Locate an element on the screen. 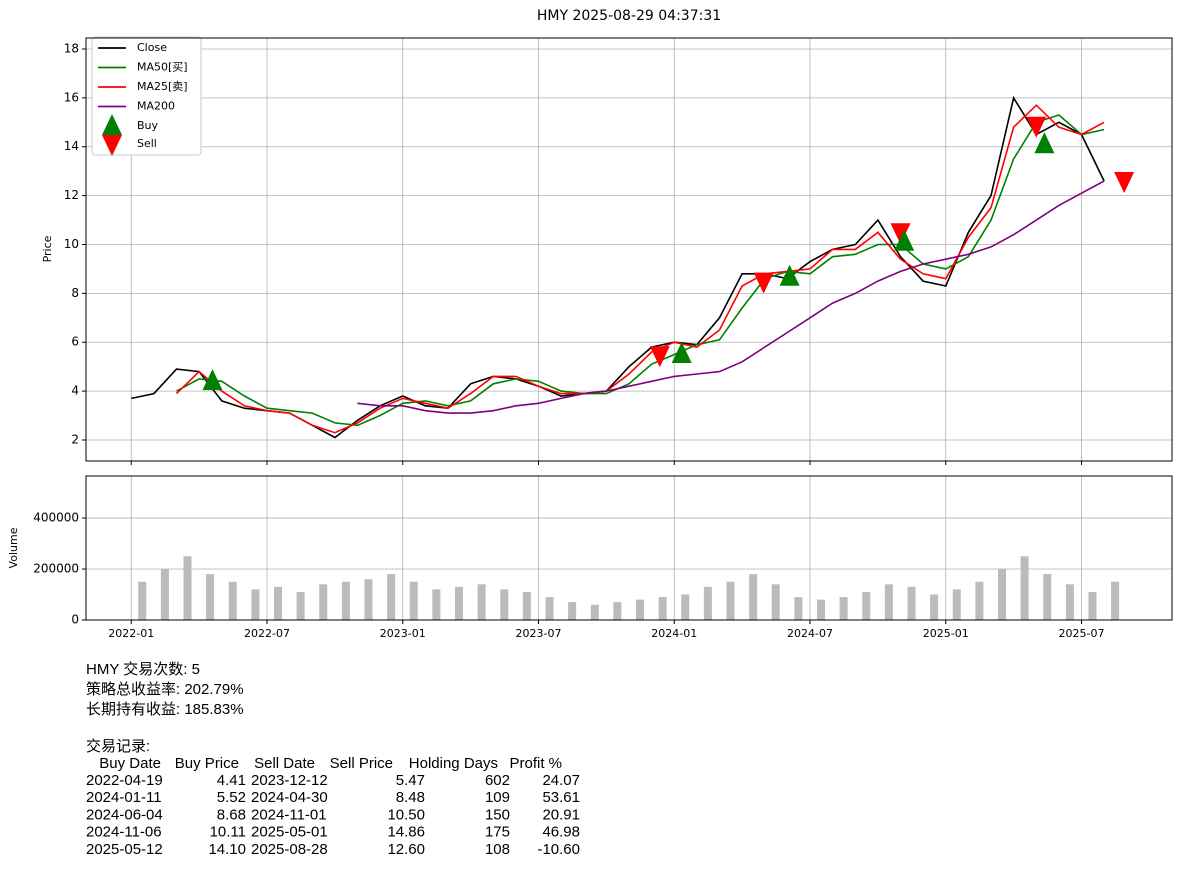  table-cell: 10.50 is located at coordinates (406, 814).